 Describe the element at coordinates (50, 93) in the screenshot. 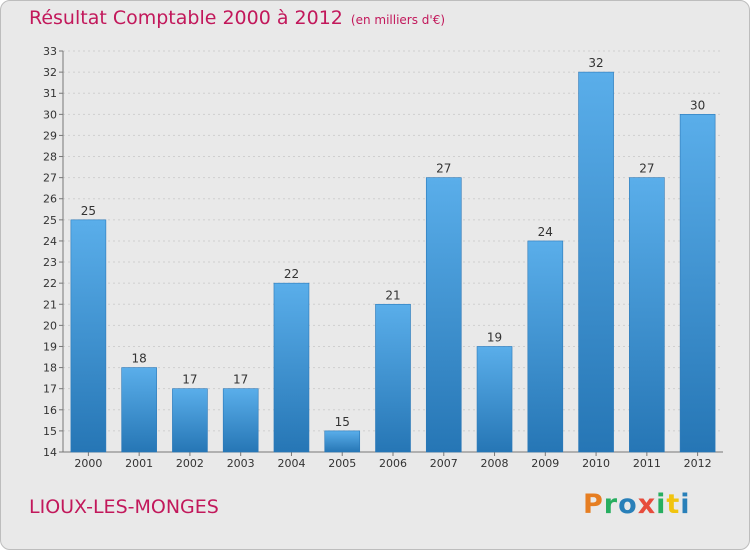

I see `y-tick-label: 31` at that location.